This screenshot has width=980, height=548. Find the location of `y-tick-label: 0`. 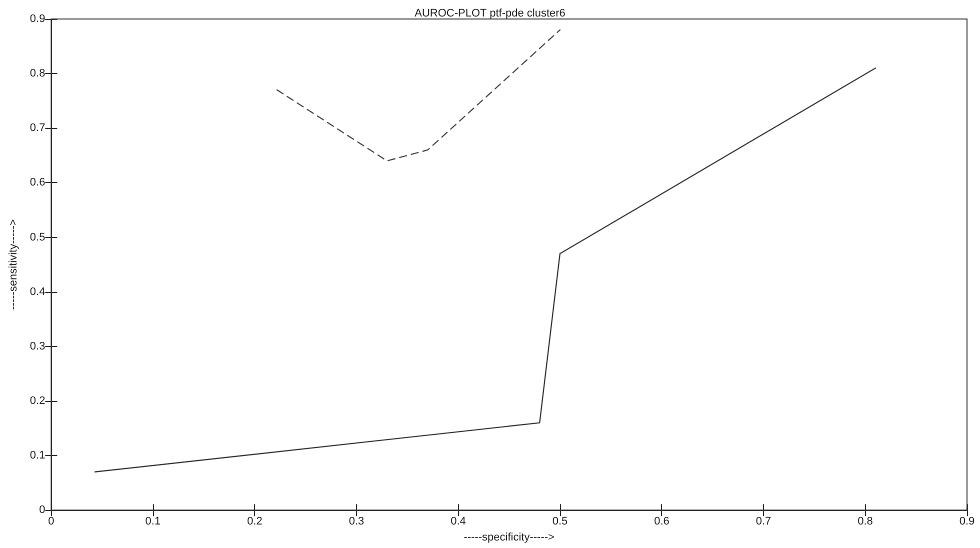

y-tick-label: 0 is located at coordinates (42, 510).